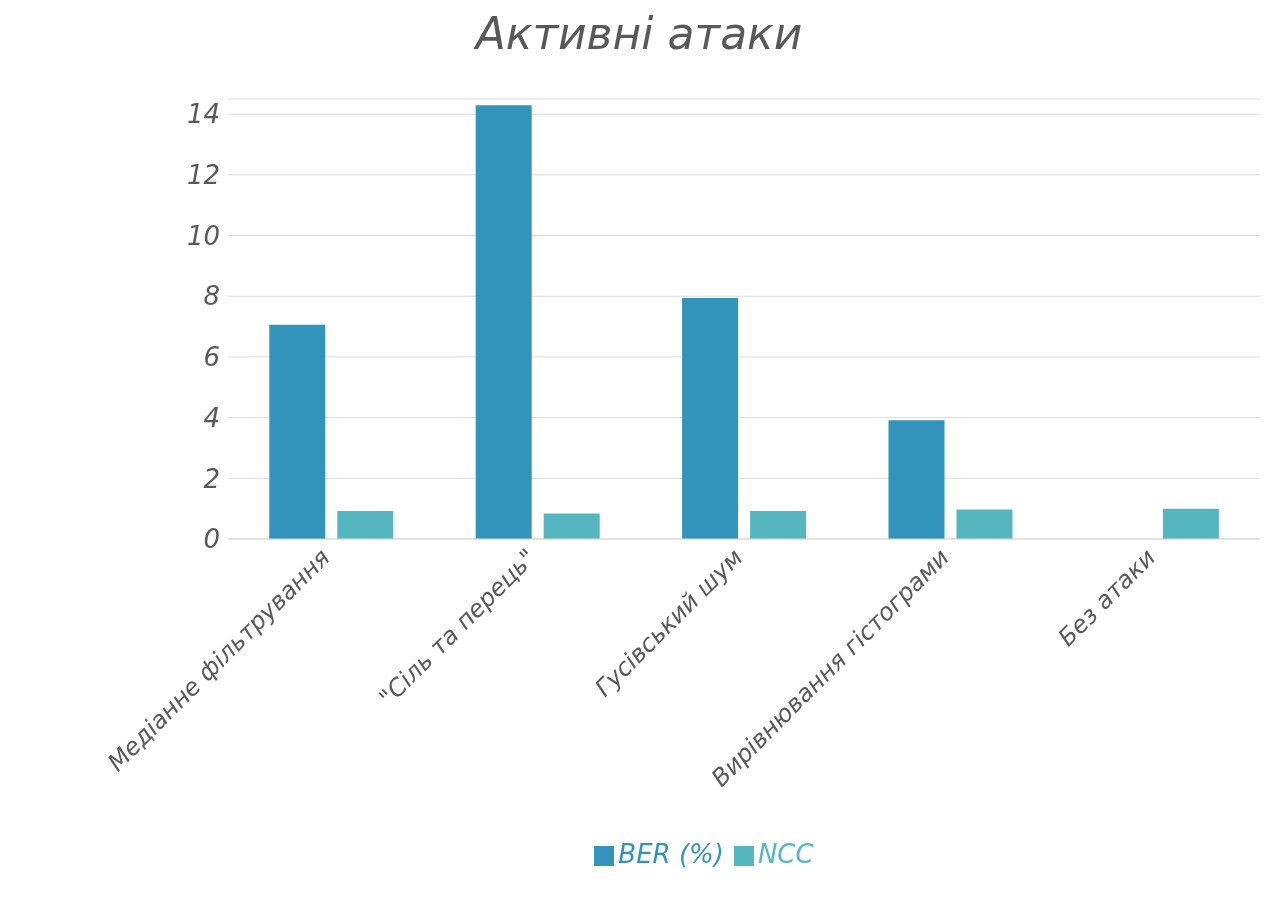 This screenshot has height=908, width=1278. What do you see at coordinates (203, 175) in the screenshot?
I see `y-tick-label: 12` at bounding box center [203, 175].